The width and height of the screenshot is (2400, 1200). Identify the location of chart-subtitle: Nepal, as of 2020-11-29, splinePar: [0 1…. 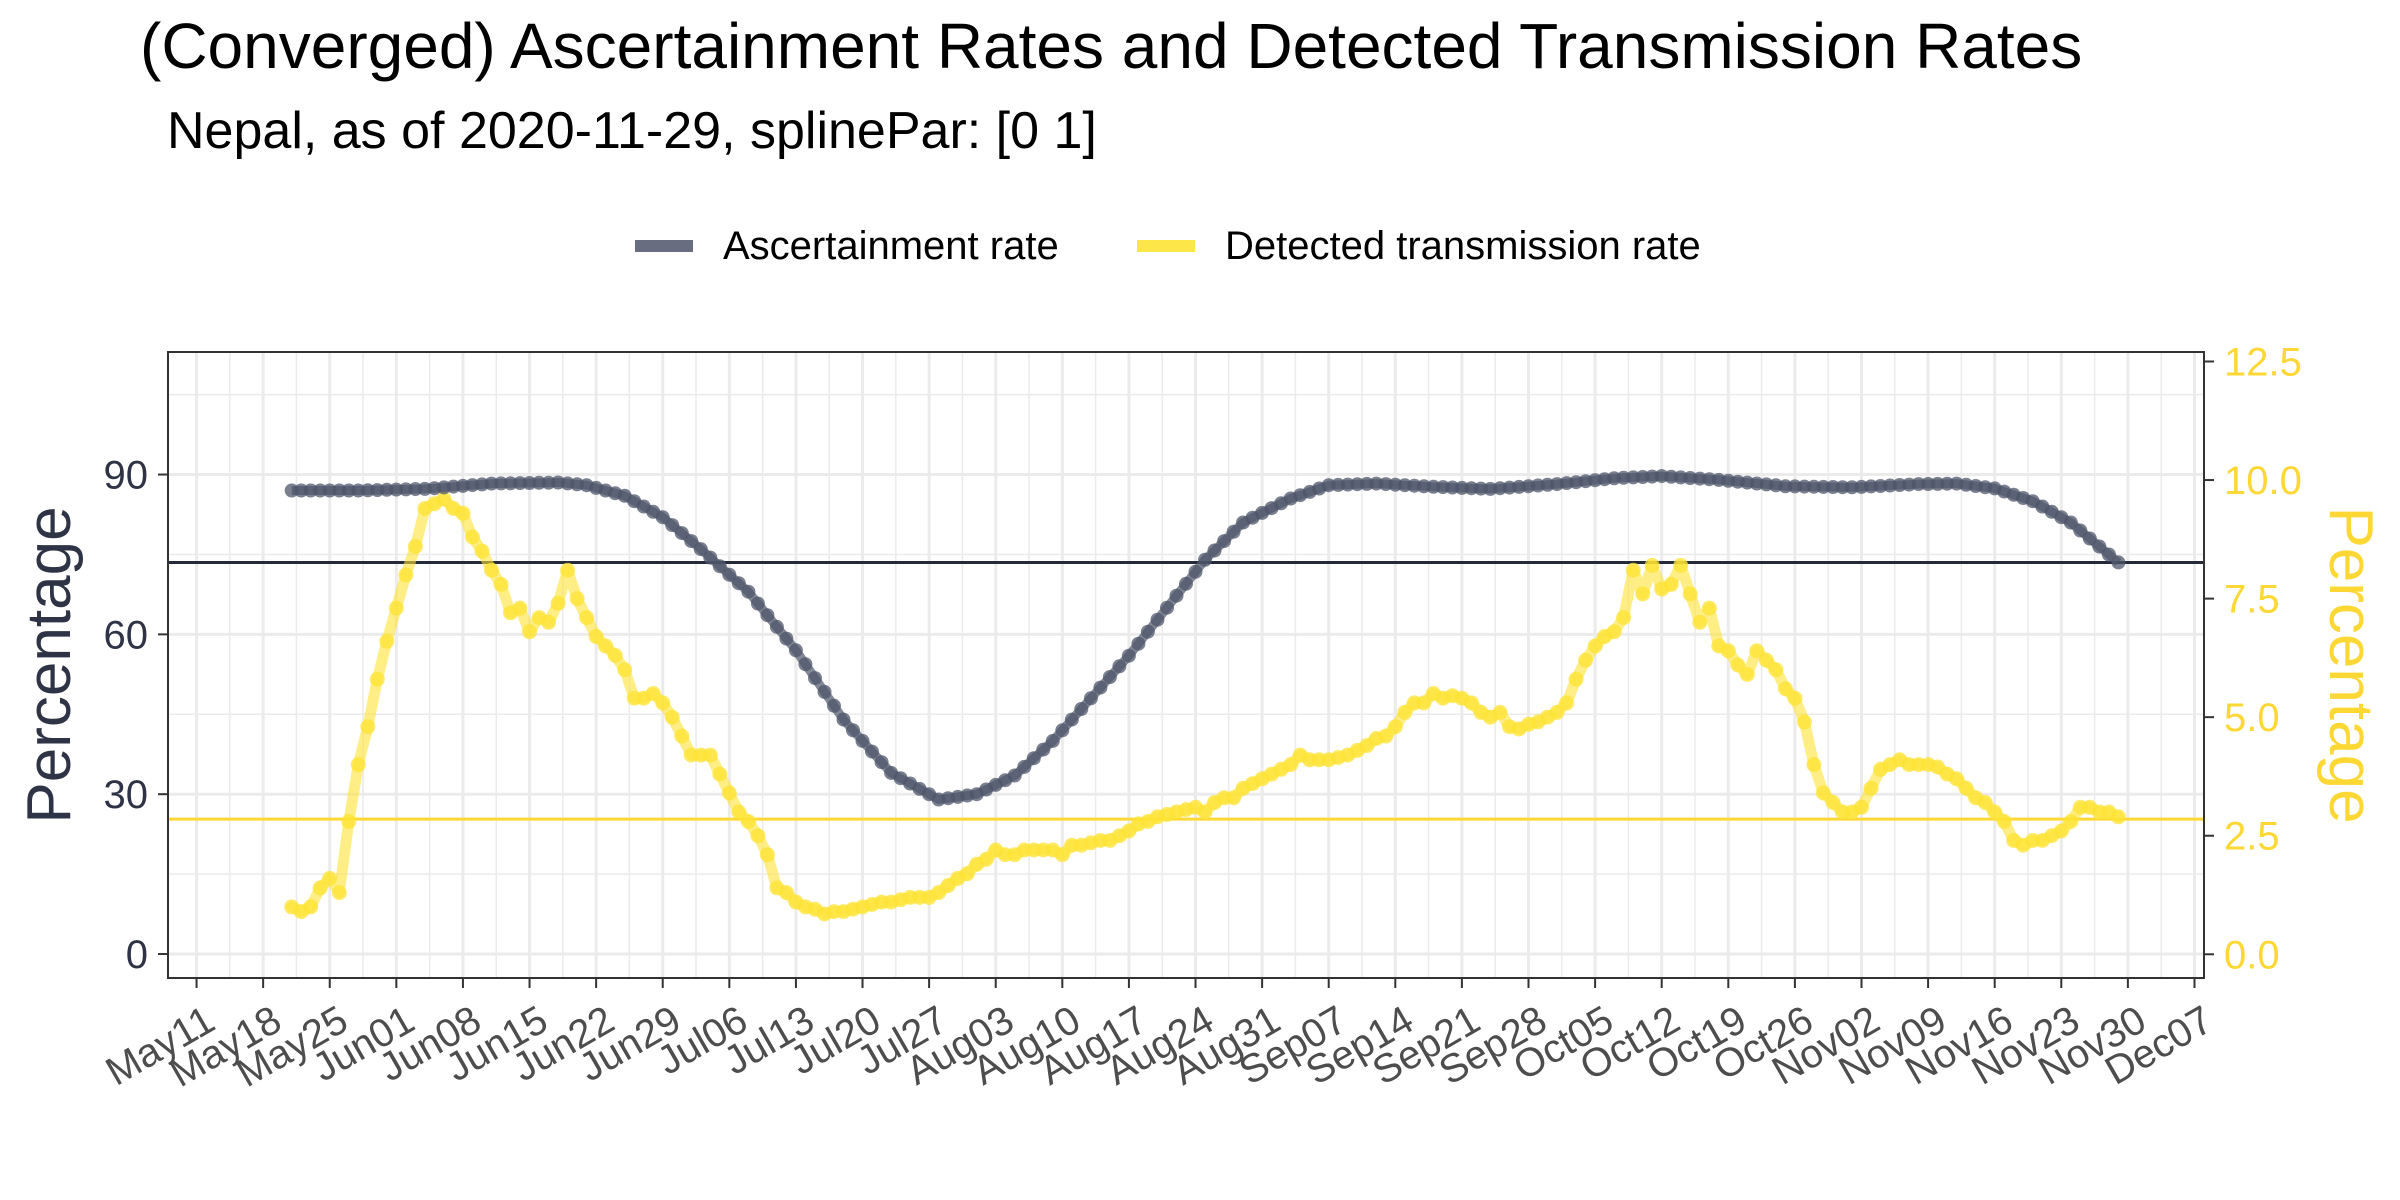
(632, 131).